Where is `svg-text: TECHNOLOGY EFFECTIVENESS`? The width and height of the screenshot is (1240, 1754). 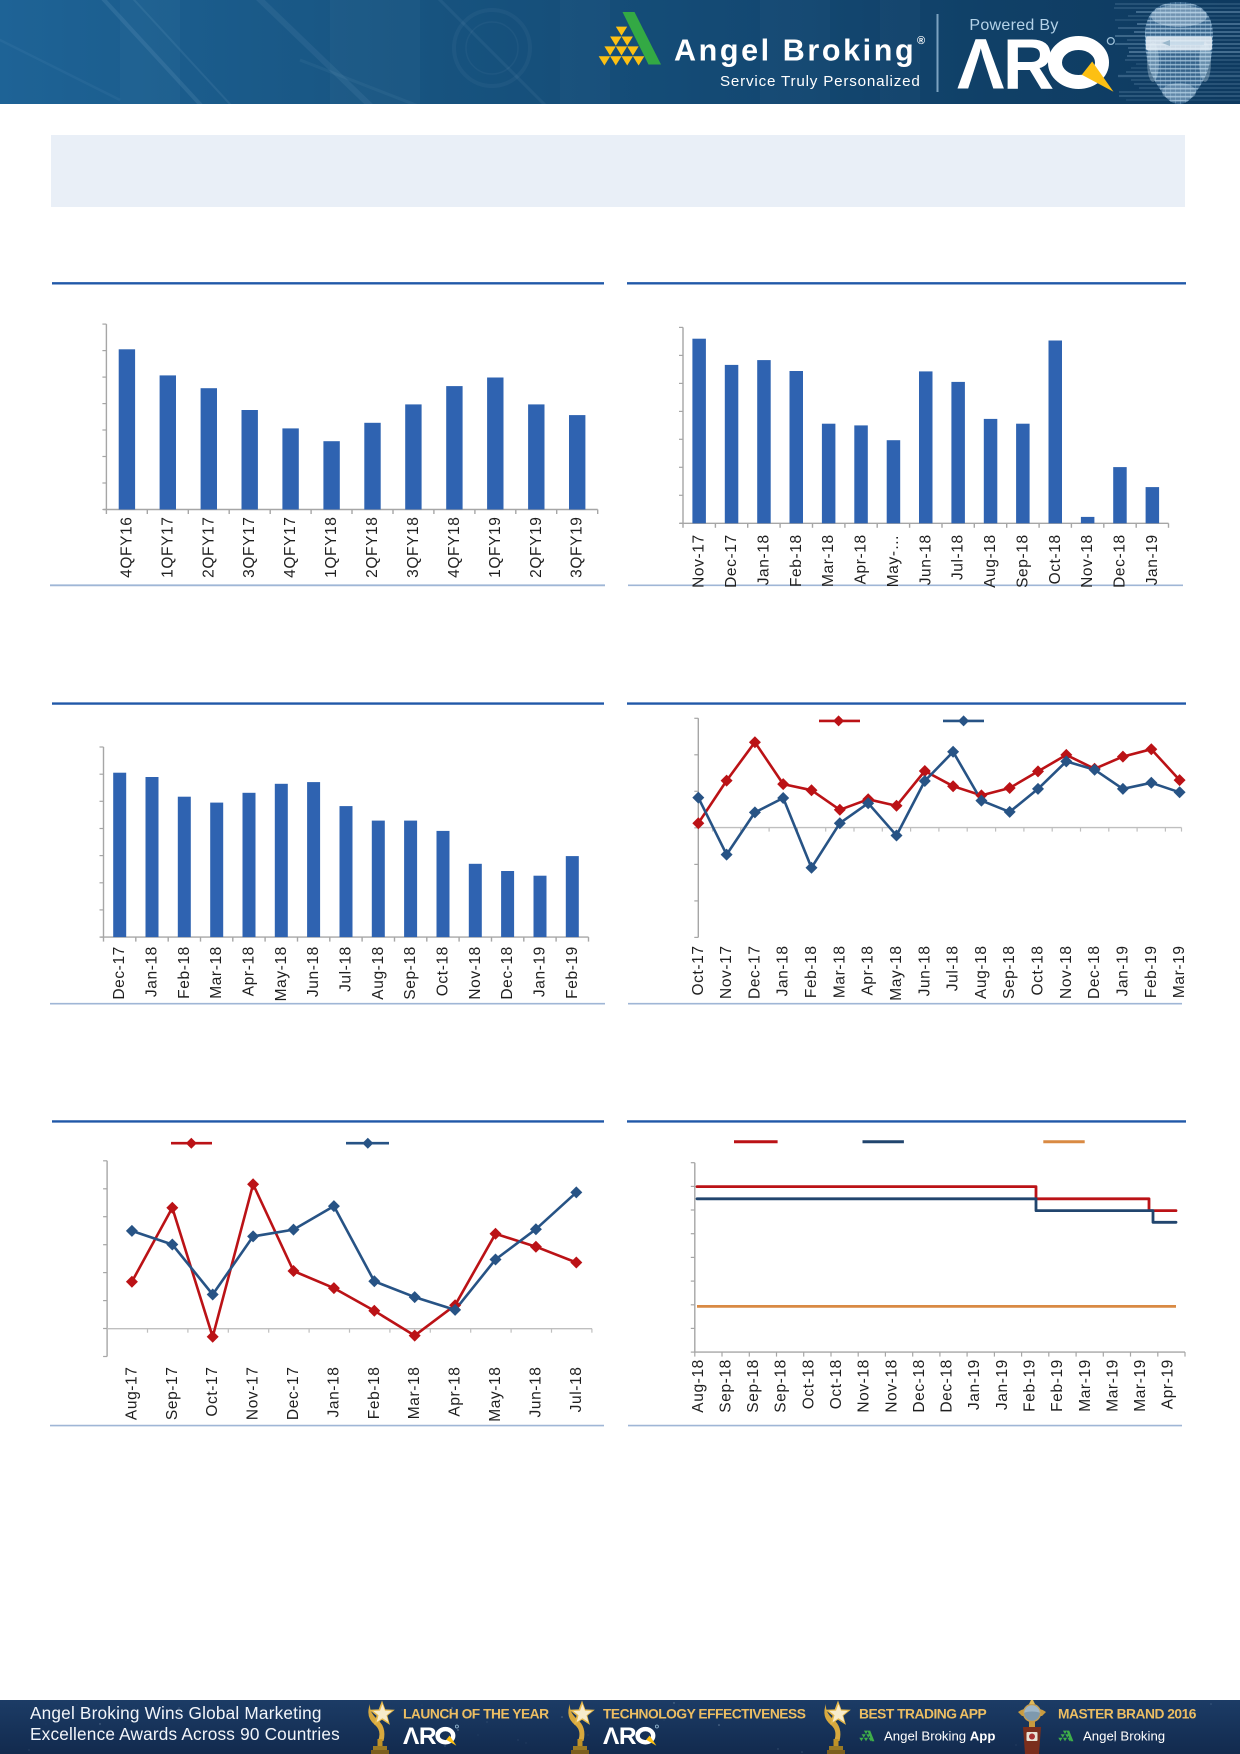 svg-text: TECHNOLOGY EFFECTIVENESS is located at coordinates (704, 1714).